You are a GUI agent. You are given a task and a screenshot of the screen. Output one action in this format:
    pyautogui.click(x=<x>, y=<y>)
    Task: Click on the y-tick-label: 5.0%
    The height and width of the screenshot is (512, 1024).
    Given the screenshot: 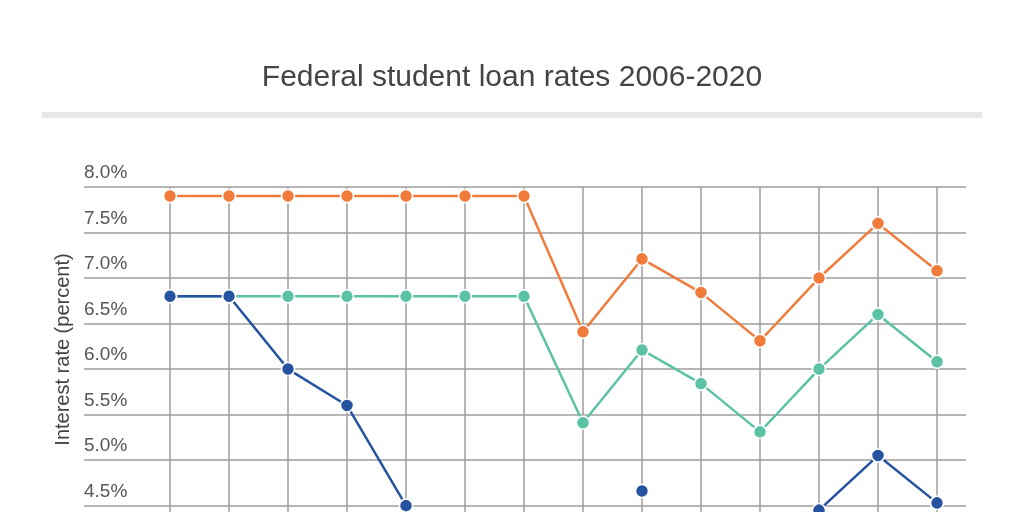 What is the action you would take?
    pyautogui.click(x=106, y=445)
    